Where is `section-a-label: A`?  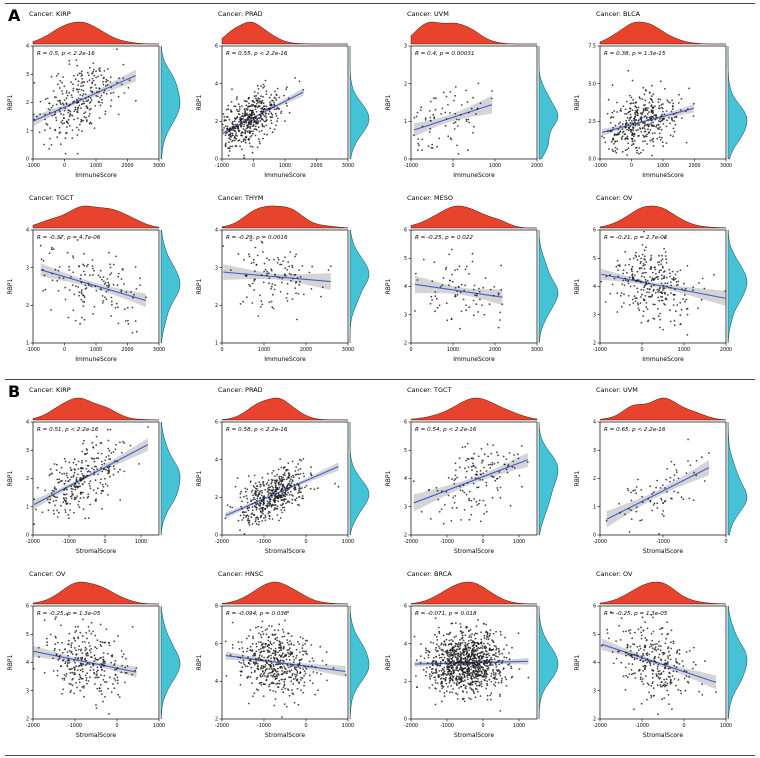
section-a-label: A is located at coordinates (14, 16).